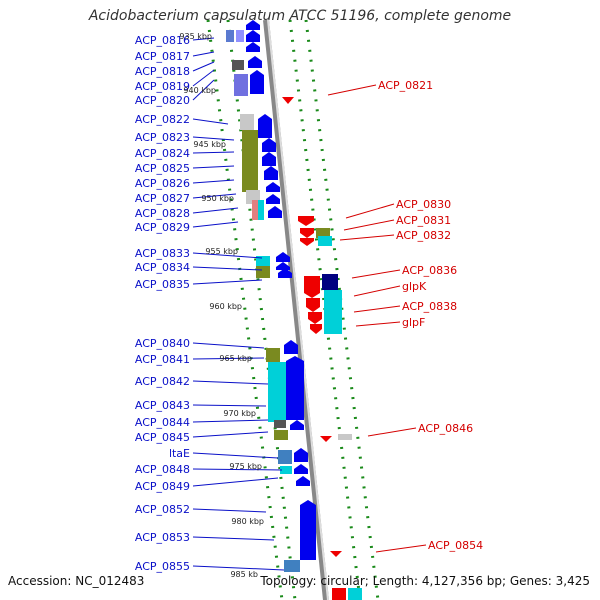  Describe the element at coordinates (315, 318) in the screenshot. I see `minus-arrow-b2` at that location.